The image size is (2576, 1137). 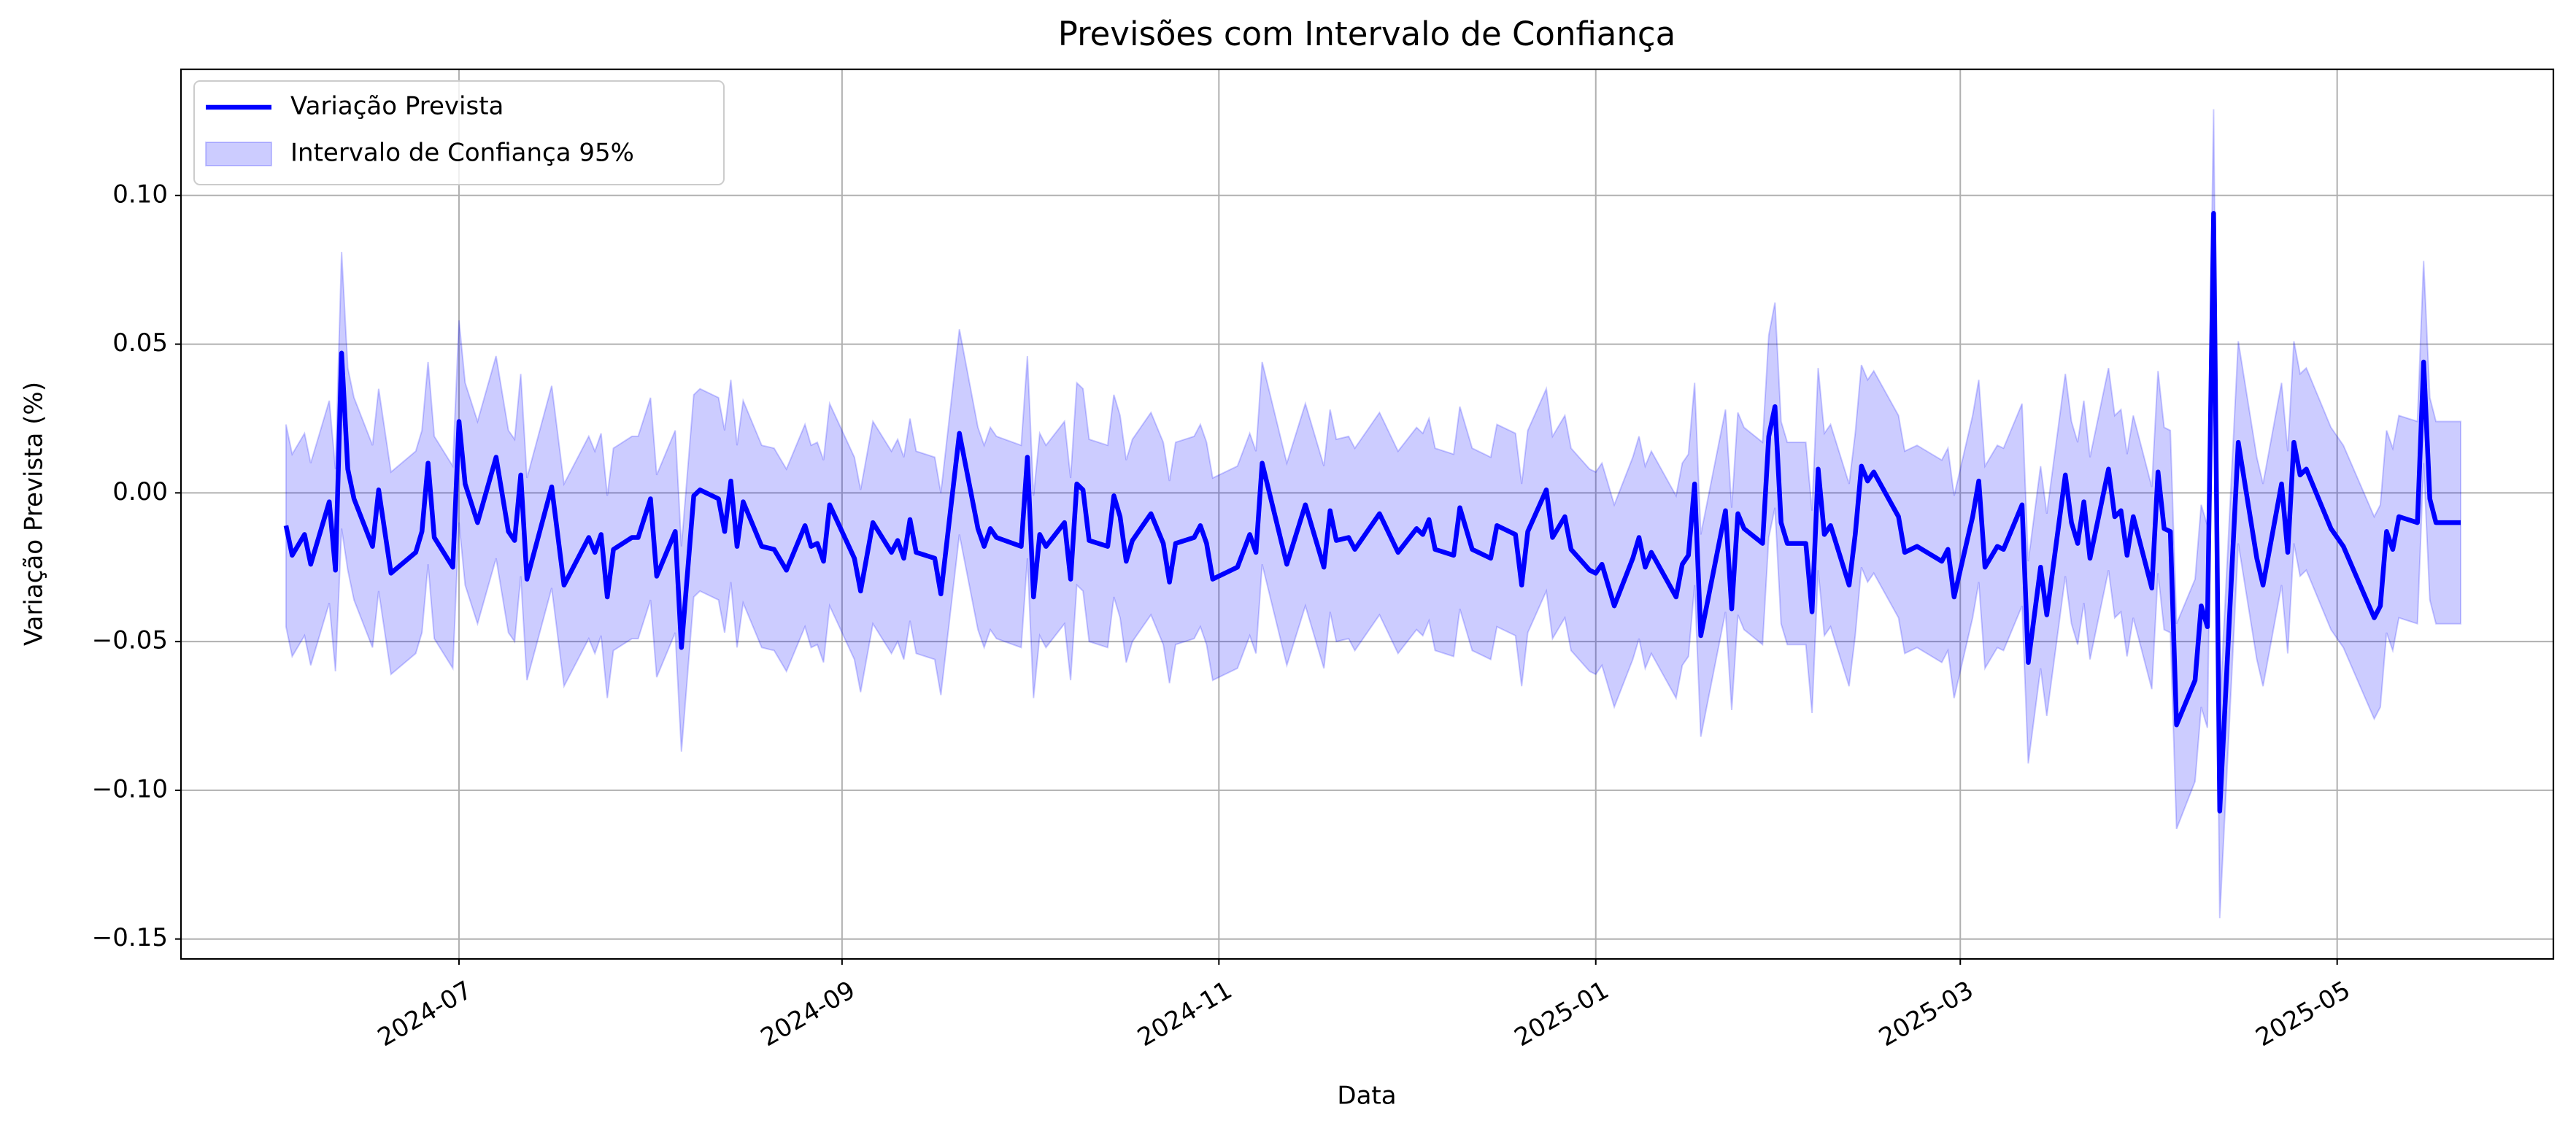 What do you see at coordinates (34, 514) in the screenshot?
I see `y-axis-label: Variação Prevista (%)` at bounding box center [34, 514].